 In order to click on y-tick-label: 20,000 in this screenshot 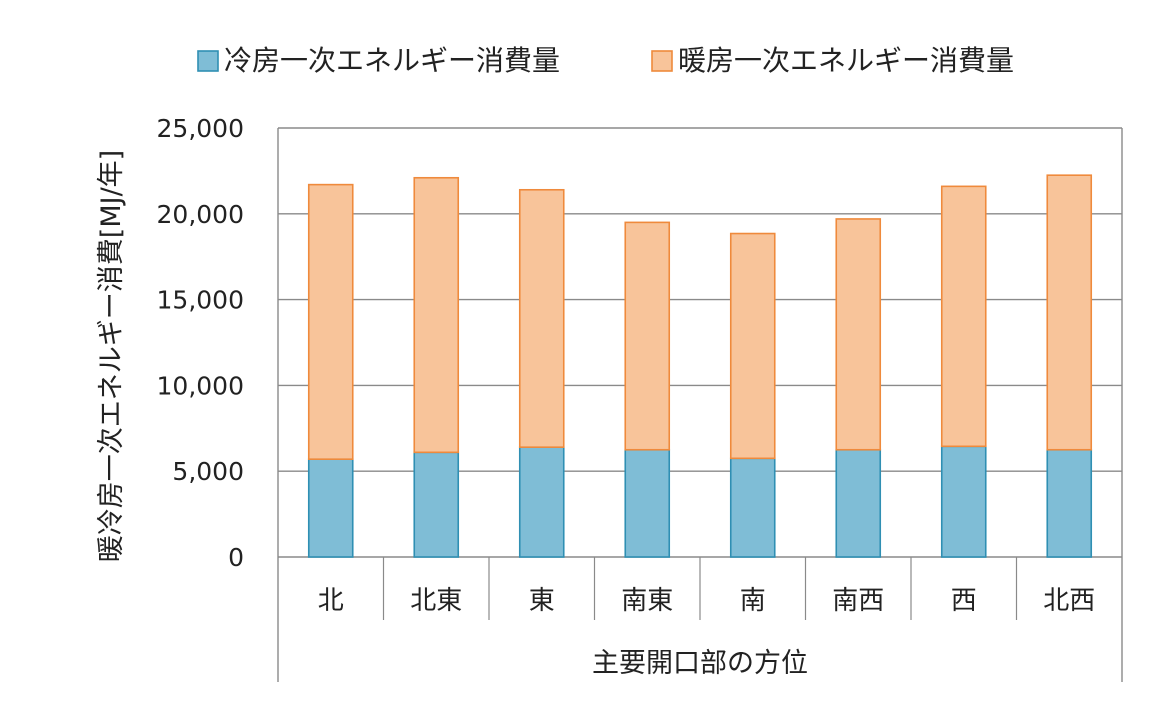, I will do `click(200, 214)`.